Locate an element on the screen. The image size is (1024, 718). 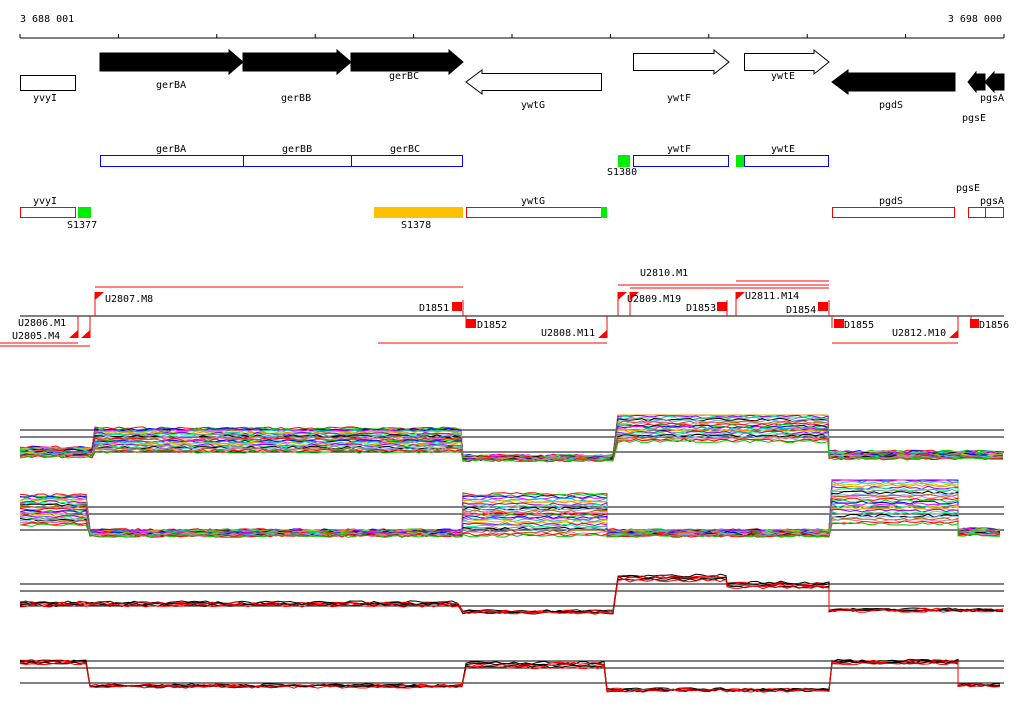
transcript-label: D1854 is located at coordinates (801, 310).